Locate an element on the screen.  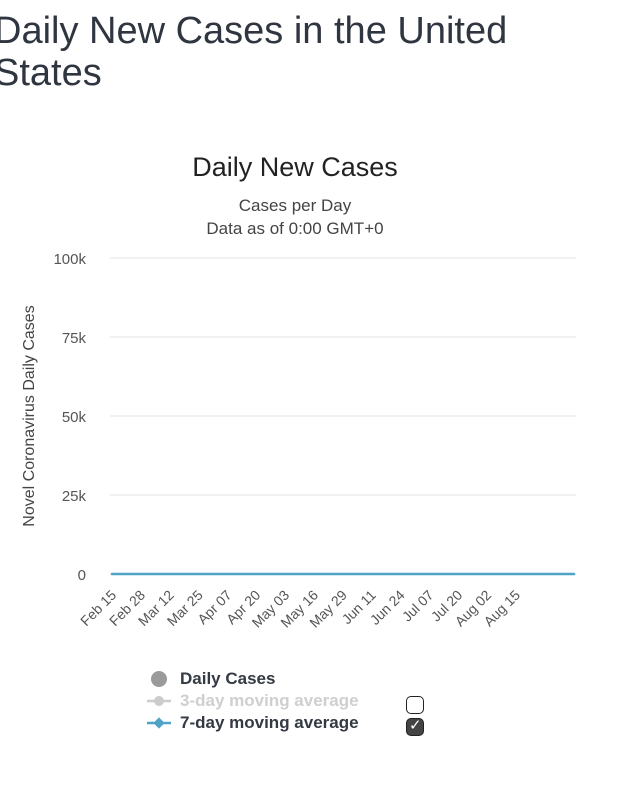
x-tick-label: Jul 07 is located at coordinates (418, 606).